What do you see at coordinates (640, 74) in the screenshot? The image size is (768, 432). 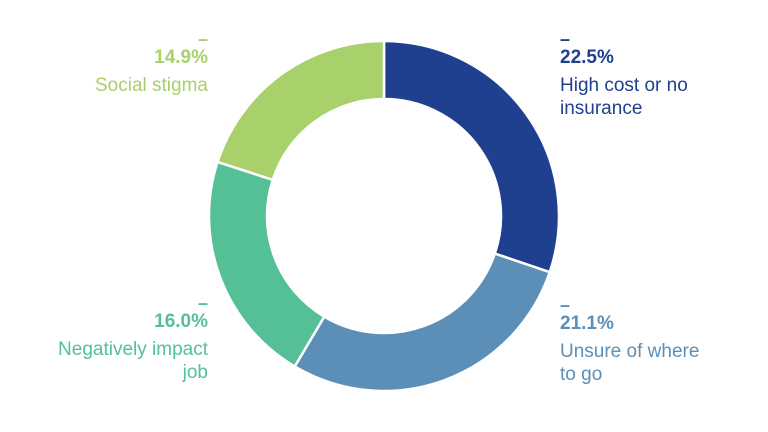 I see `label-high-cost: – 22.5% High cost or no insurance` at bounding box center [640, 74].